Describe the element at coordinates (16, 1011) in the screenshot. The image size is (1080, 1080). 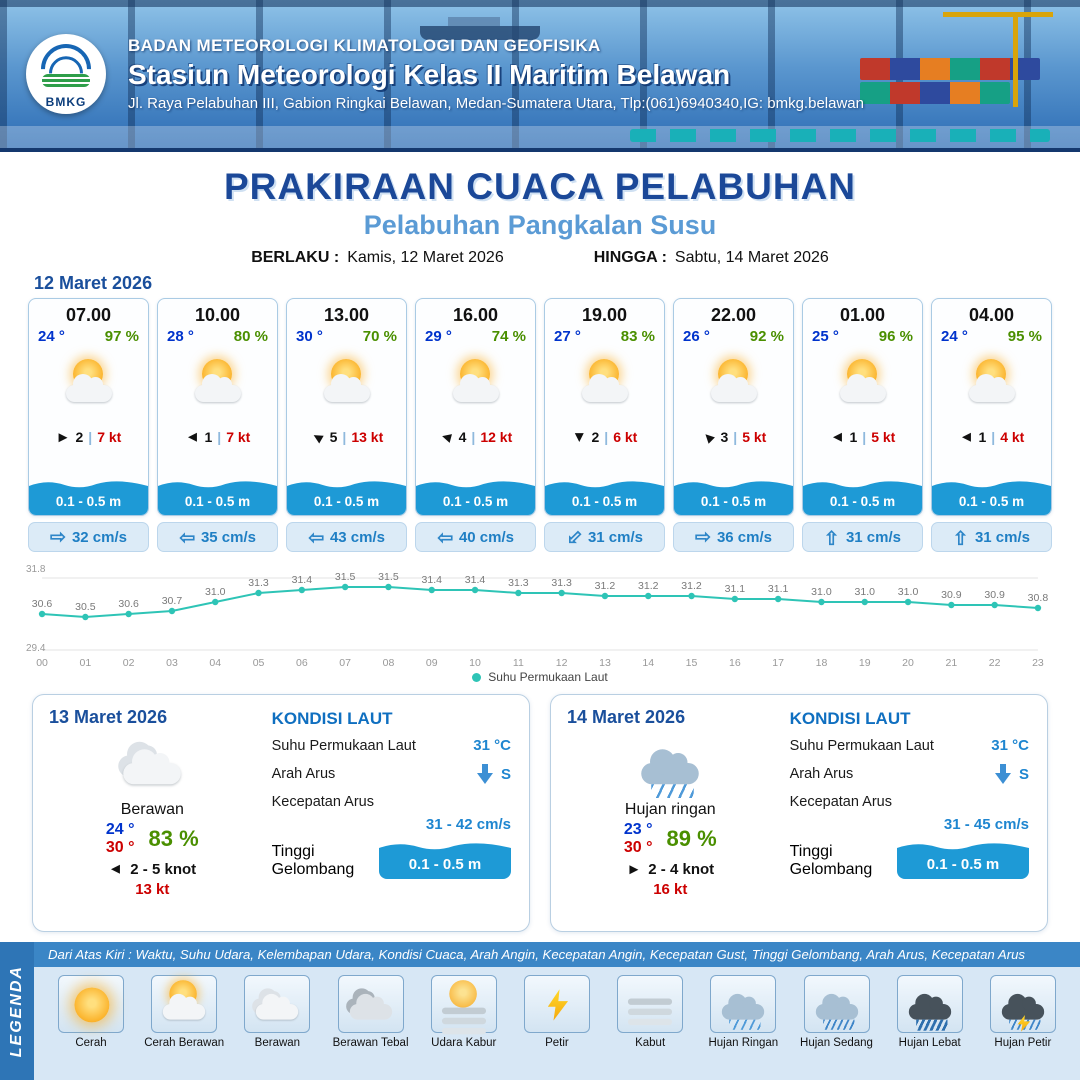
I see `legend-title: LEGENDA` at that location.